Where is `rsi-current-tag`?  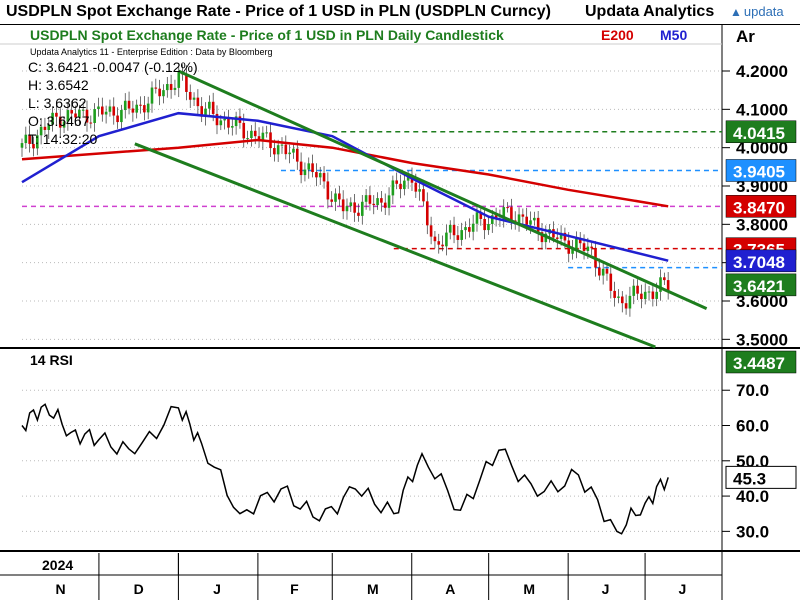 rsi-current-tag is located at coordinates (761, 477).